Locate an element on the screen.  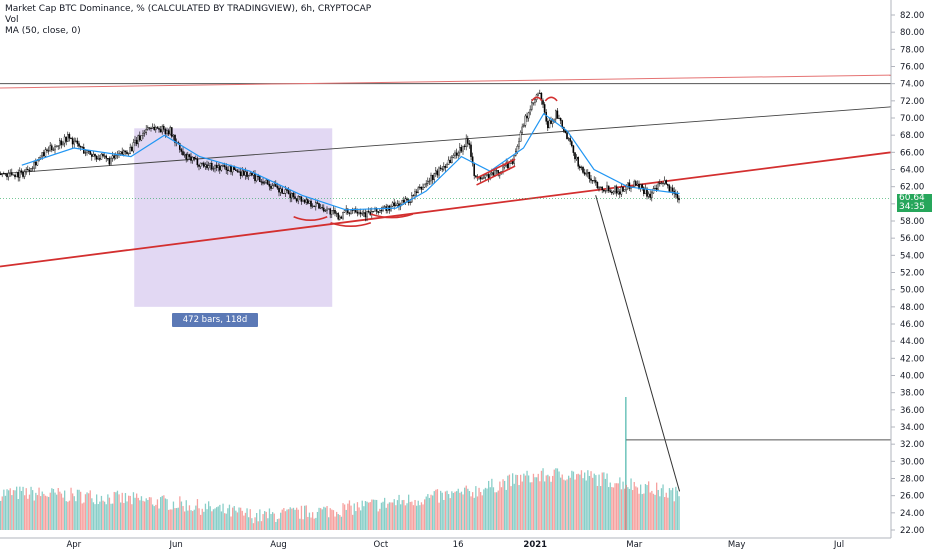
pattern-arcs is located at coordinates (425, 162).